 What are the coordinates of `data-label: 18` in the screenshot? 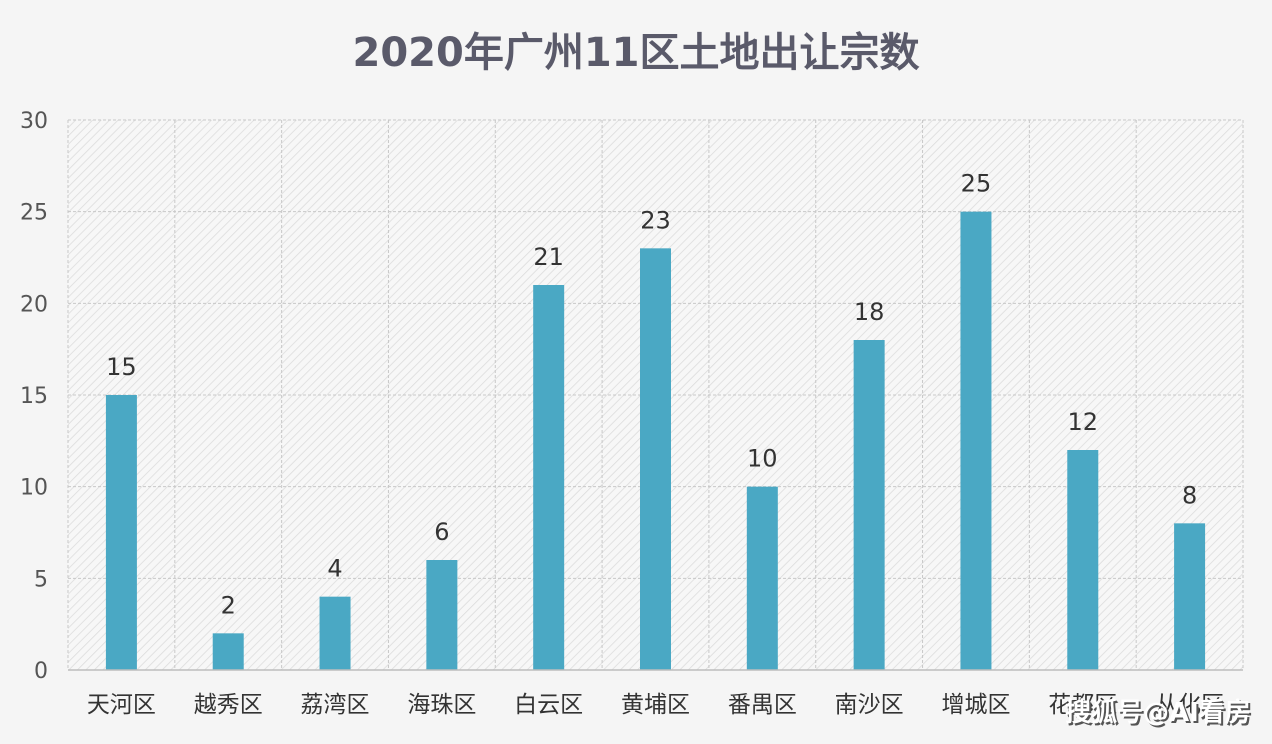 It's located at (869, 312).